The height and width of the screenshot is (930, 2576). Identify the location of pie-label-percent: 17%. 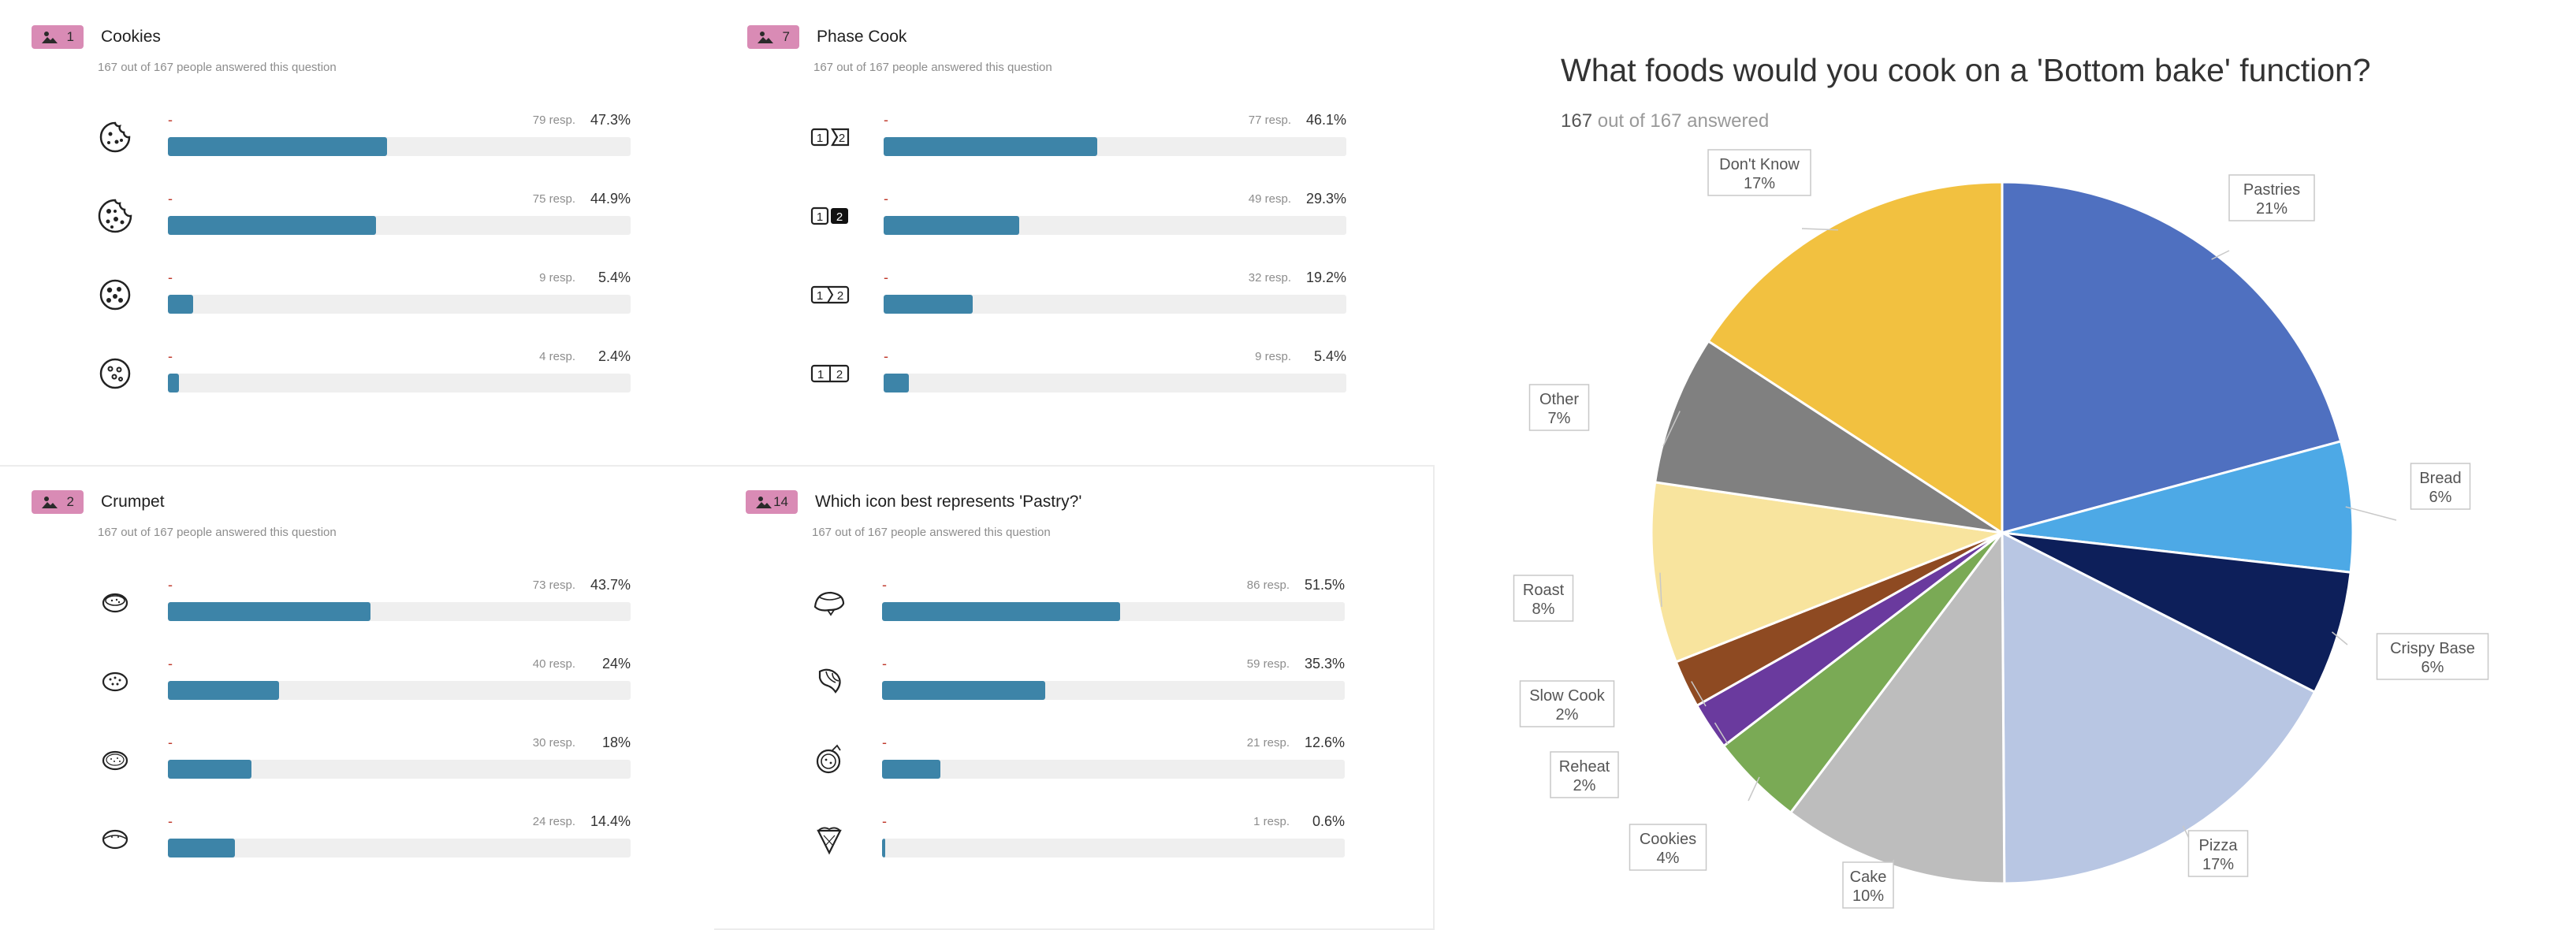
(2218, 865).